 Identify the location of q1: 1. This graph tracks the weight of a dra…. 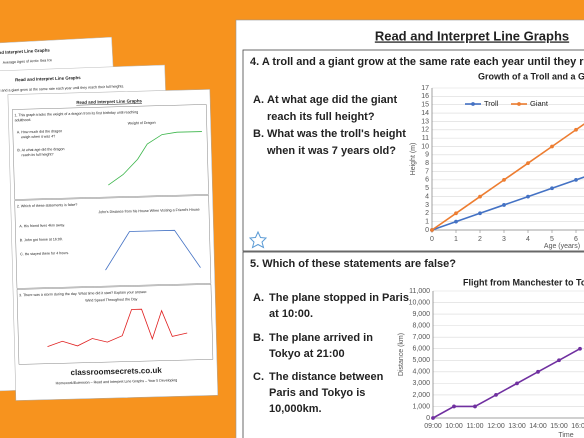
(76, 113).